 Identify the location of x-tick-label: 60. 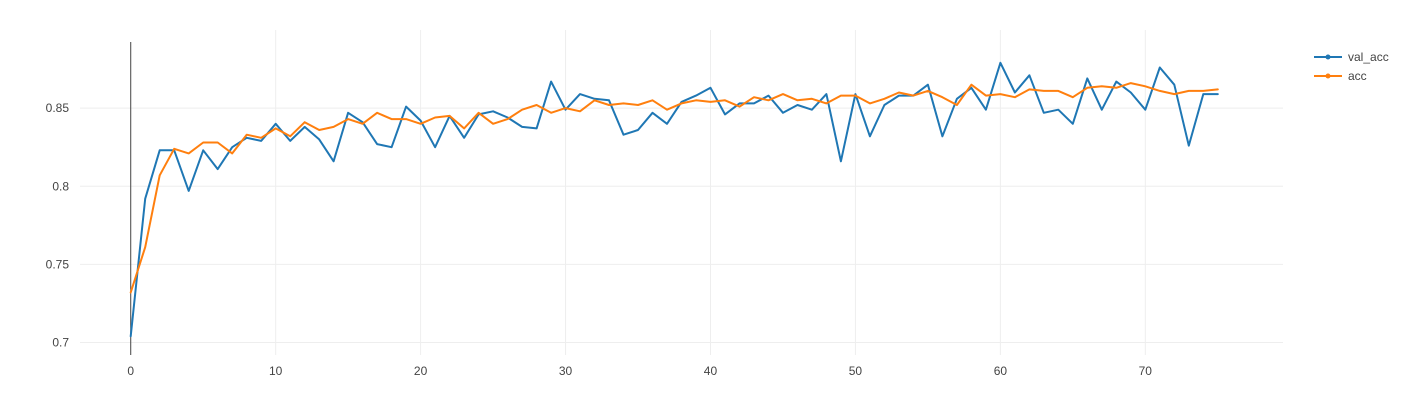
(1001, 371).